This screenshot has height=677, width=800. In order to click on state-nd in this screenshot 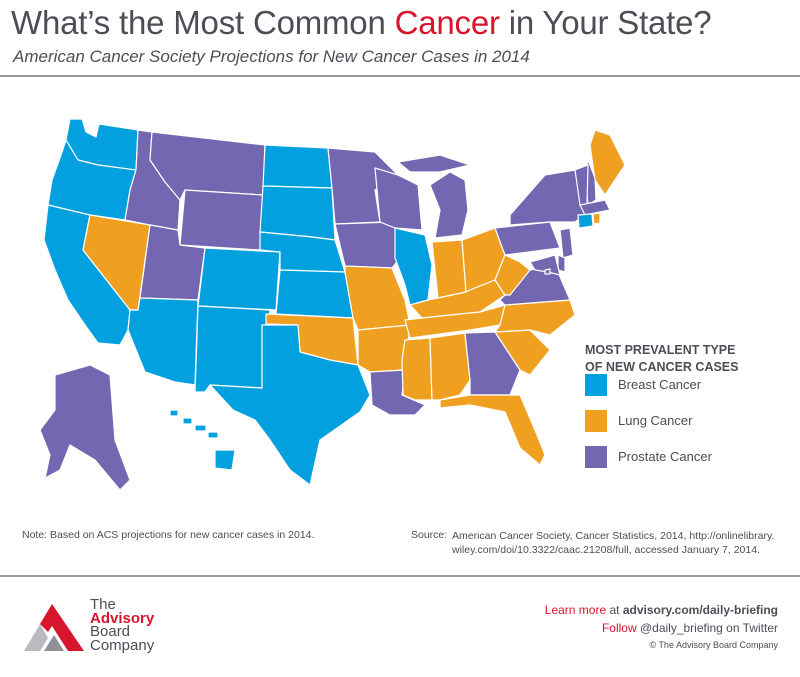, I will do `click(297, 166)`.